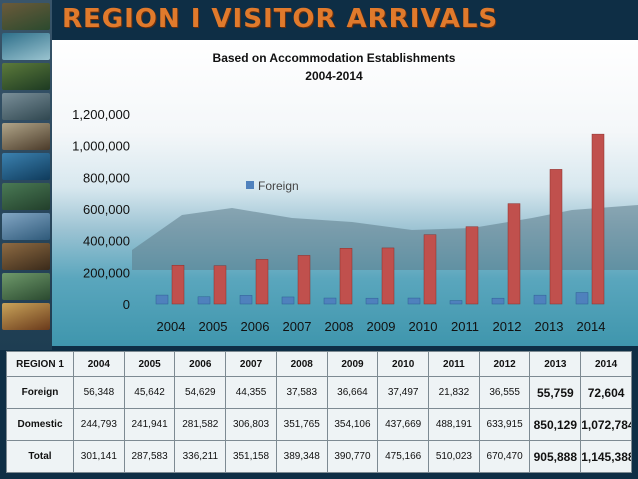 This screenshot has width=638, height=479. What do you see at coordinates (106, 209) in the screenshot?
I see `y-tick-label: 600,000` at bounding box center [106, 209].